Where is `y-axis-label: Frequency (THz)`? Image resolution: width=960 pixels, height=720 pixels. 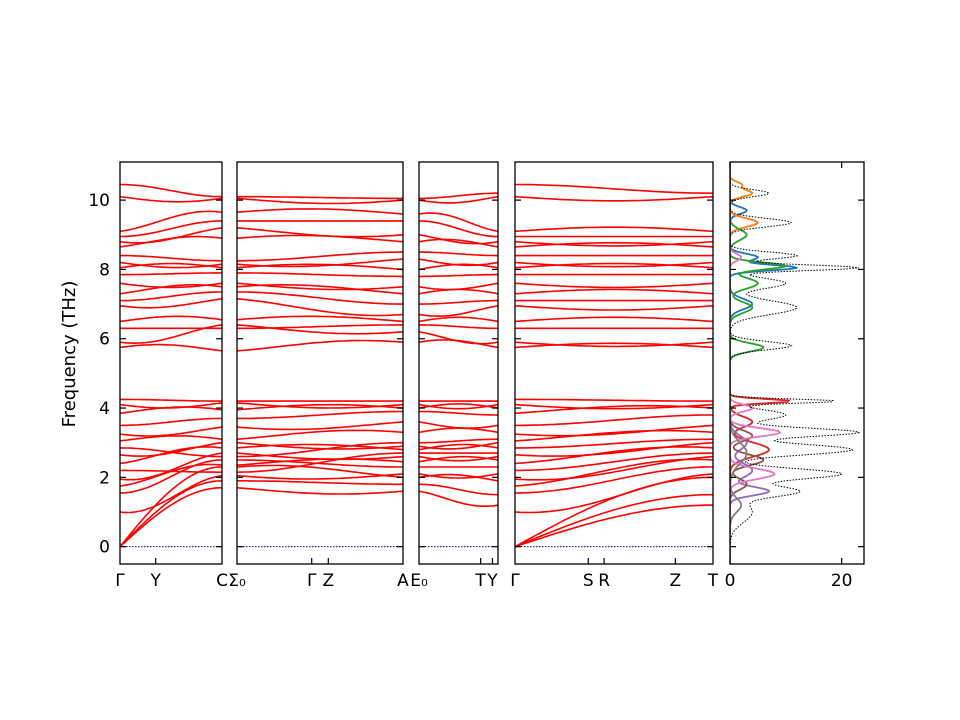 y-axis-label: Frequency (THz) is located at coordinates (69, 354).